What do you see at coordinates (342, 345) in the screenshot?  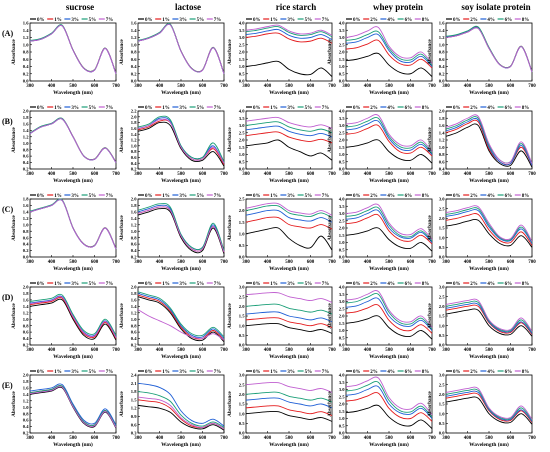 I see `y-tick-label-d-whey-protein-0: 0.0` at bounding box center [342, 345].